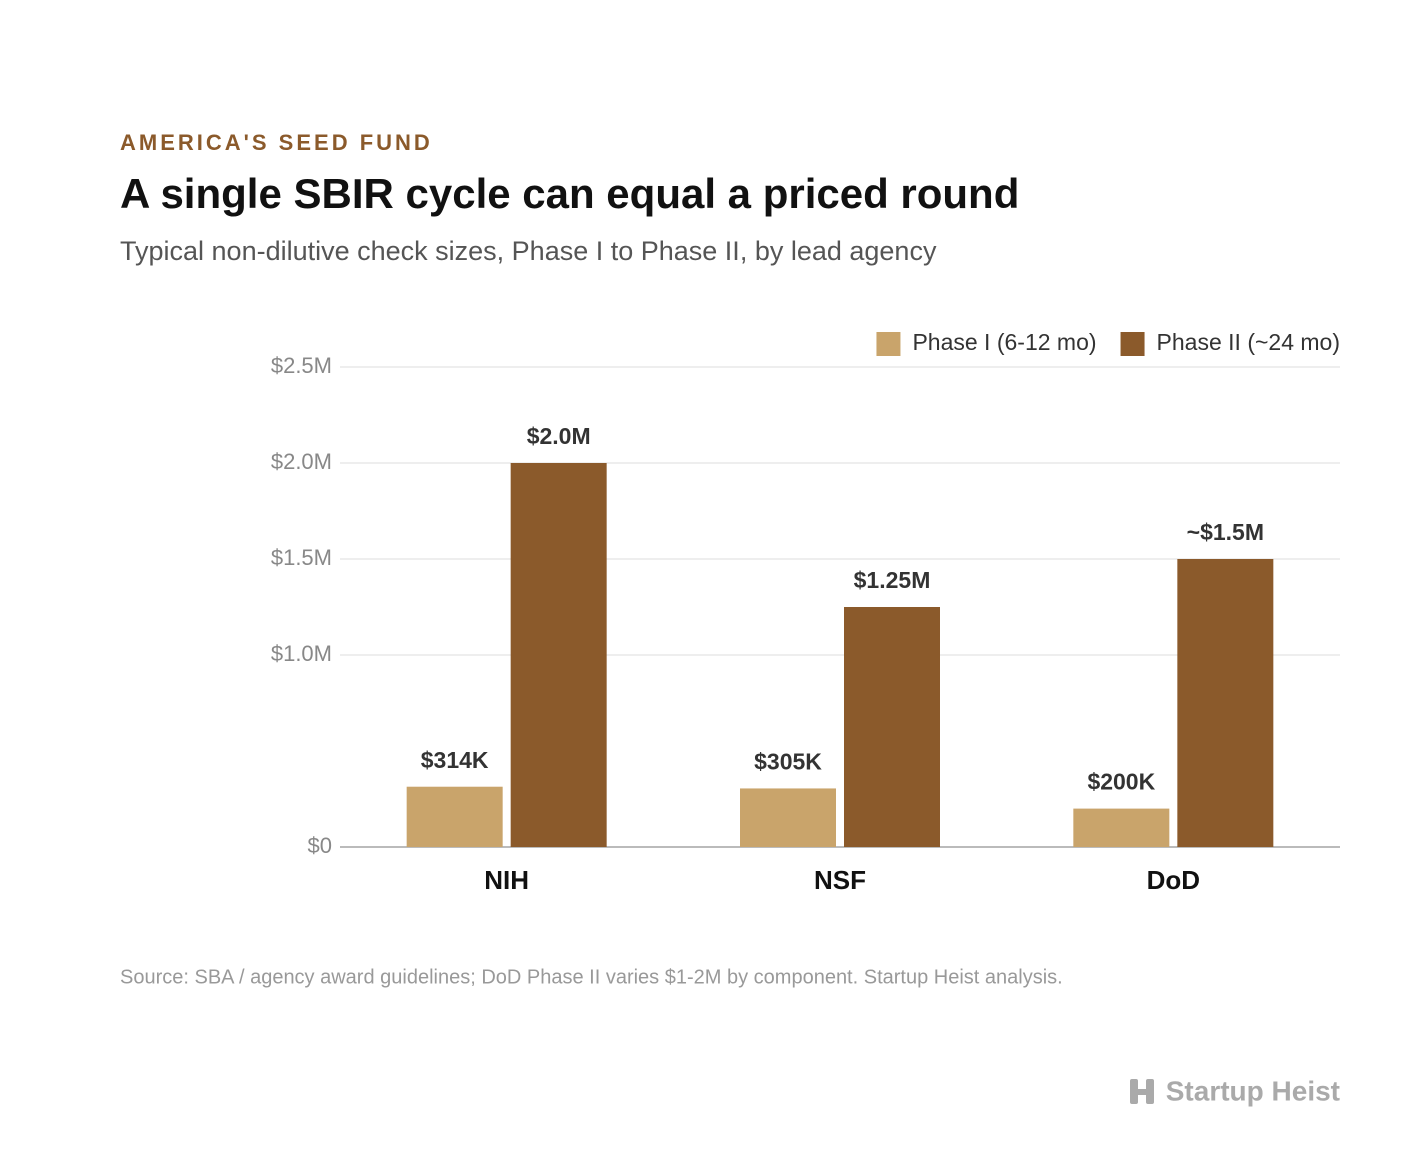 This screenshot has width=1408, height=1176. I want to click on brand: Startup Heist, so click(1253, 1090).